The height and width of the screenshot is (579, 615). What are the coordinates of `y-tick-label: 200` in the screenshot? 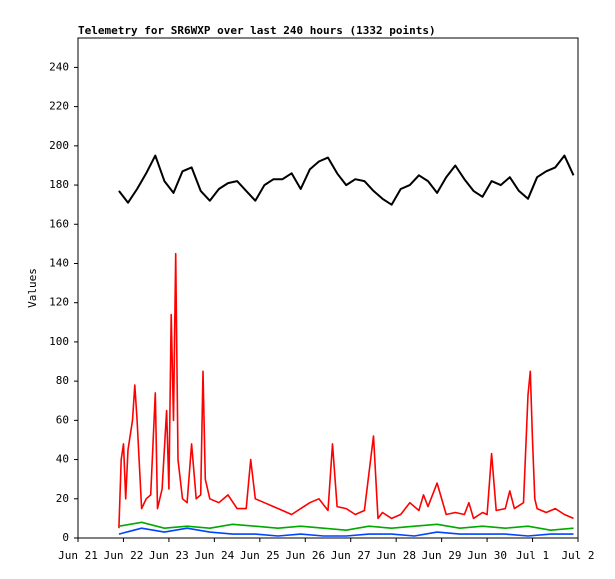 It's located at (59, 145).